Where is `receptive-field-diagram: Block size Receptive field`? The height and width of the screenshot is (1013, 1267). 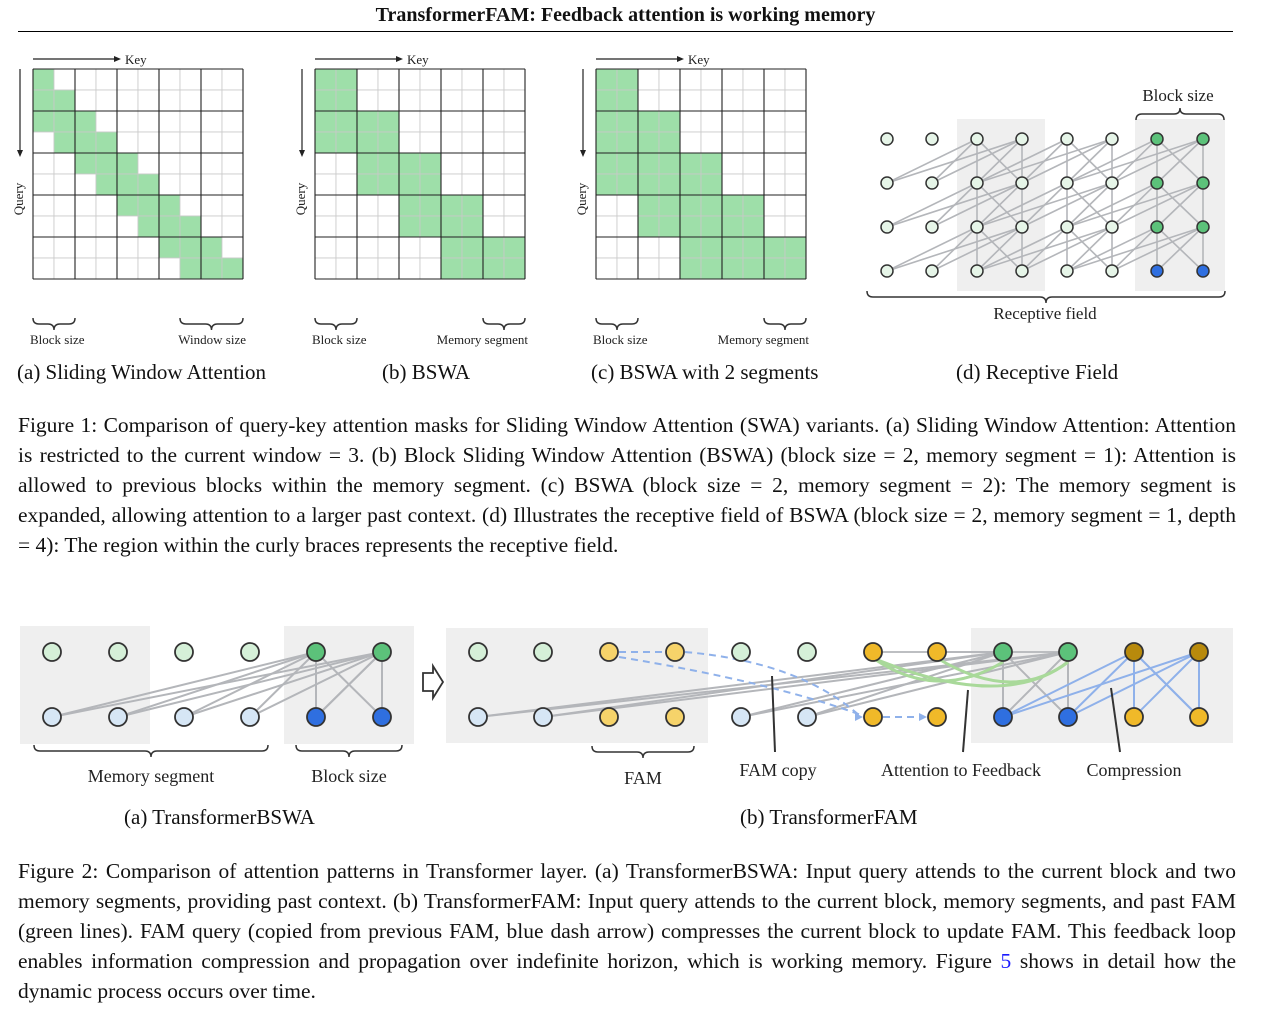
receptive-field-diagram: Block size Receptive field is located at coordinates (1046, 204).